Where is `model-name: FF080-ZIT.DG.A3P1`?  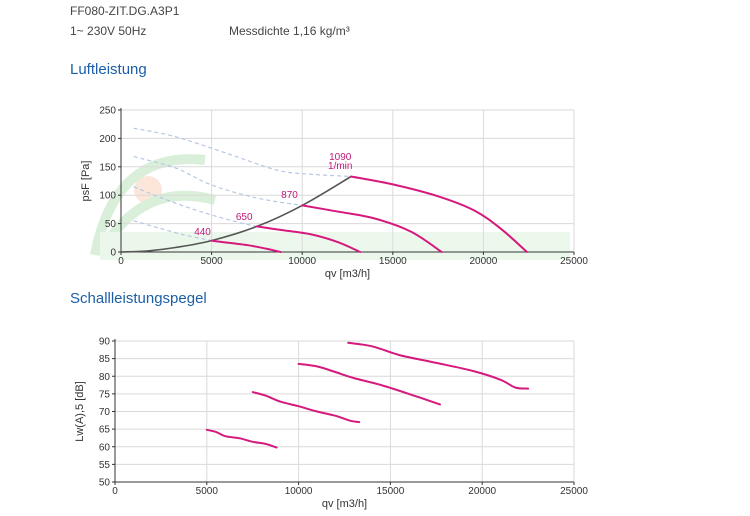
model-name: FF080-ZIT.DG.A3P1 is located at coordinates (125, 11).